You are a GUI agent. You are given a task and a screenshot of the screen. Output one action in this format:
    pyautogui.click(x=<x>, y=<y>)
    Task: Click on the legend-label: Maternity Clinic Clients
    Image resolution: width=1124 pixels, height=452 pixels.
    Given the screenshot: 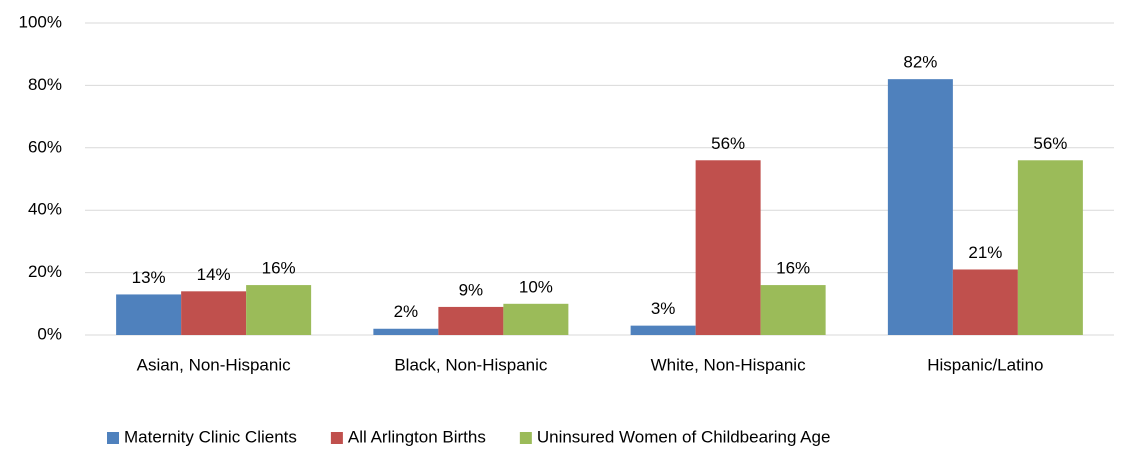 What is the action you would take?
    pyautogui.click(x=210, y=436)
    